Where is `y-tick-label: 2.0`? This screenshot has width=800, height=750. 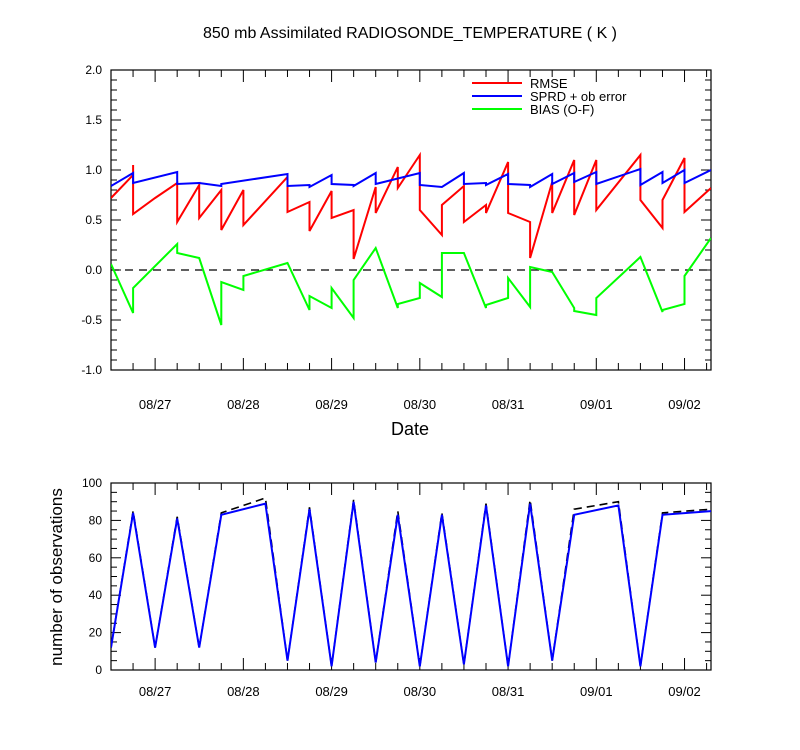
y-tick-label: 2.0 is located at coordinates (93, 70).